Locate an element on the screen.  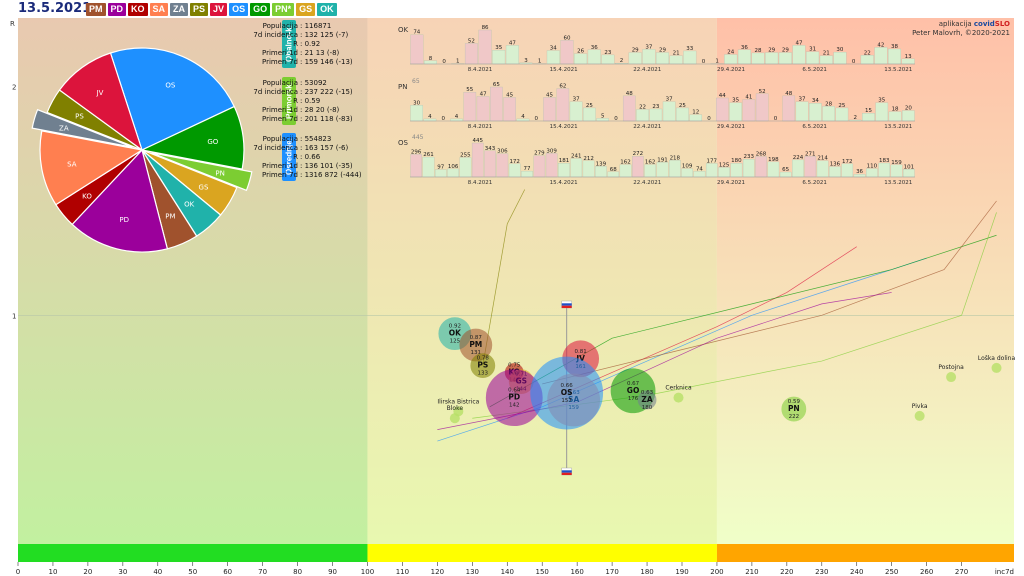
stat-value: : 0.66 is located at coordinates (310, 157).